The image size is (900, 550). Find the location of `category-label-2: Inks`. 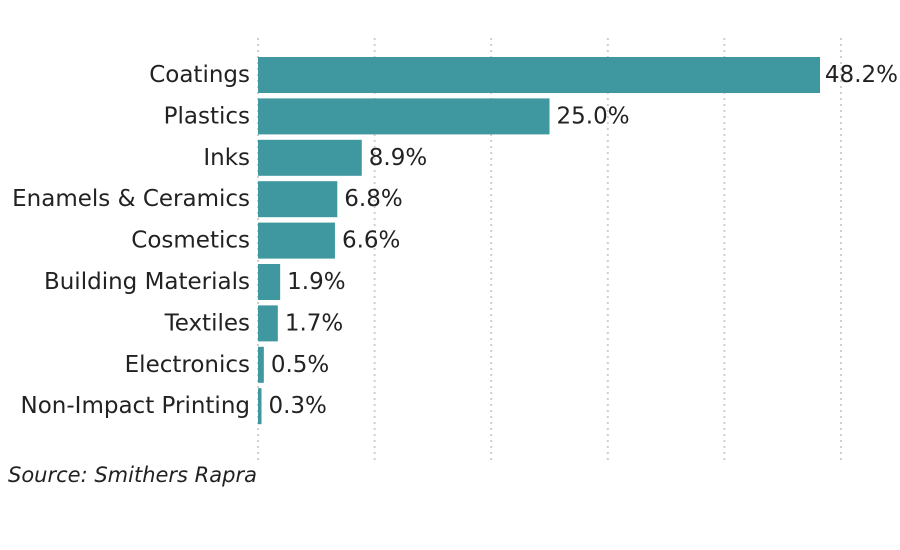

category-label-2: Inks is located at coordinates (226, 158).